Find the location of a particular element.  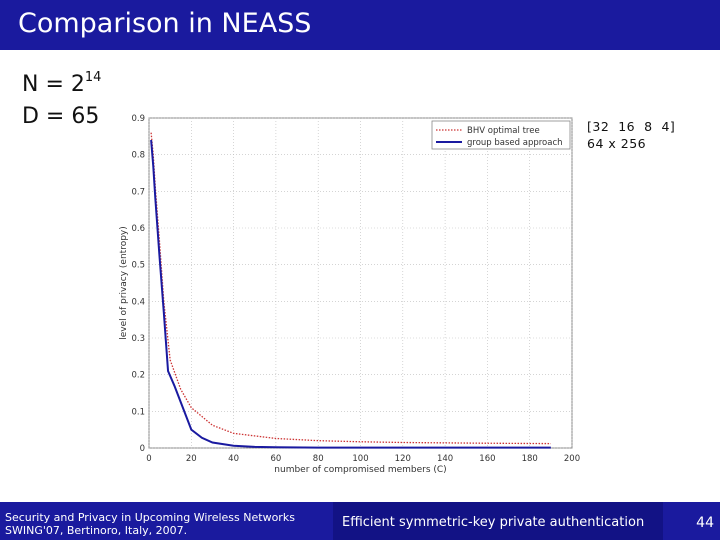

footer-center-box is located at coordinates (498, 521).